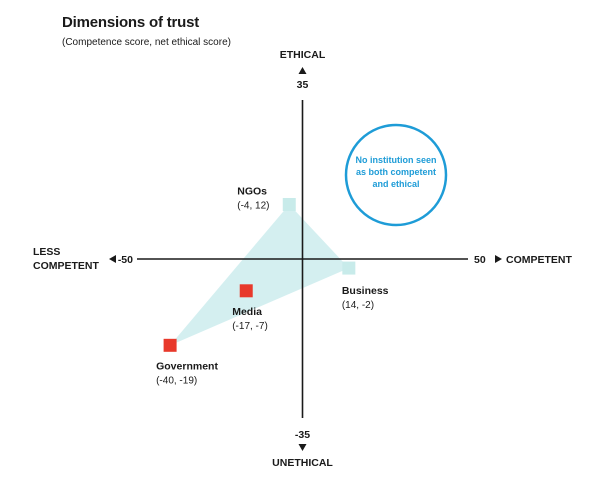 The width and height of the screenshot is (600, 500). Describe the element at coordinates (246, 291) in the screenshot. I see `point-marker-media` at that location.